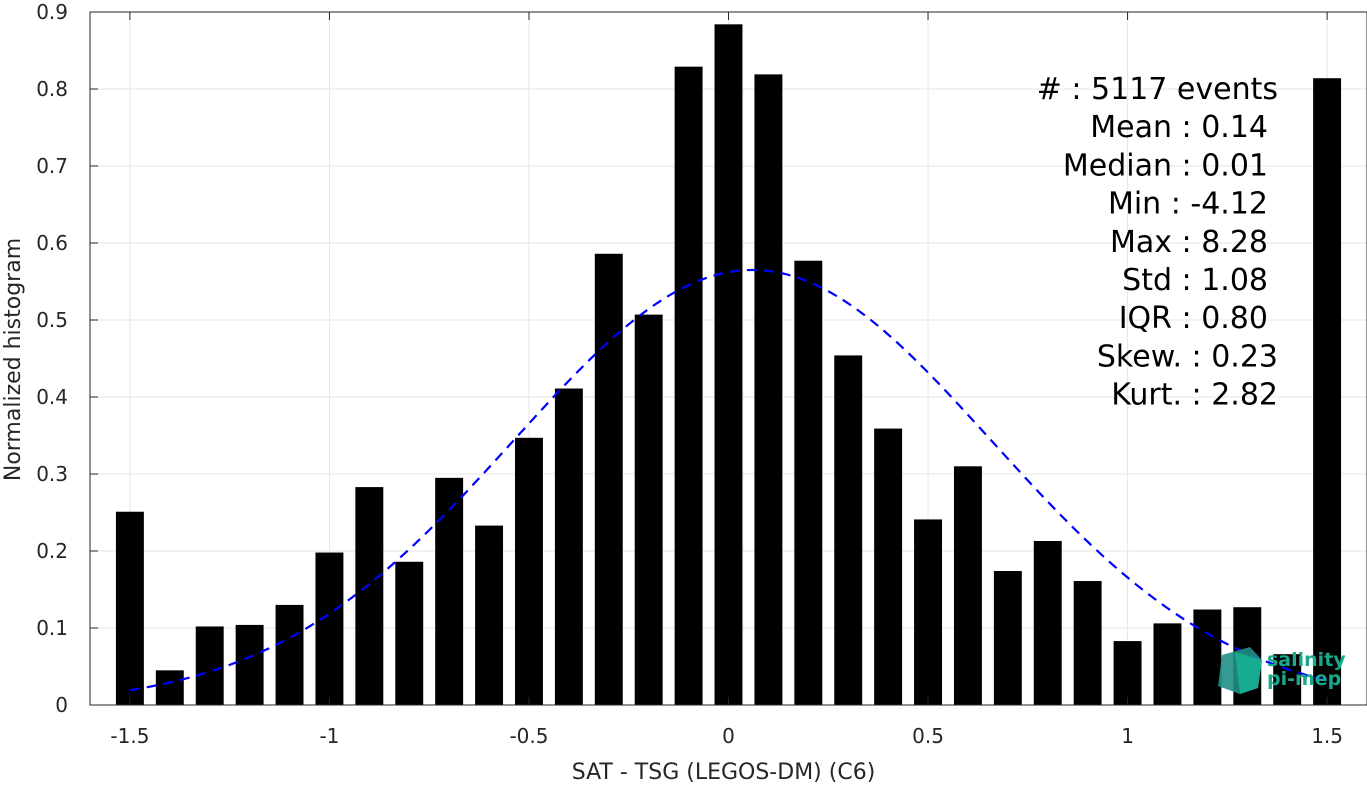  What do you see at coordinates (13, 359) in the screenshot?
I see `y-axis-label: Normalized histogram` at bounding box center [13, 359].